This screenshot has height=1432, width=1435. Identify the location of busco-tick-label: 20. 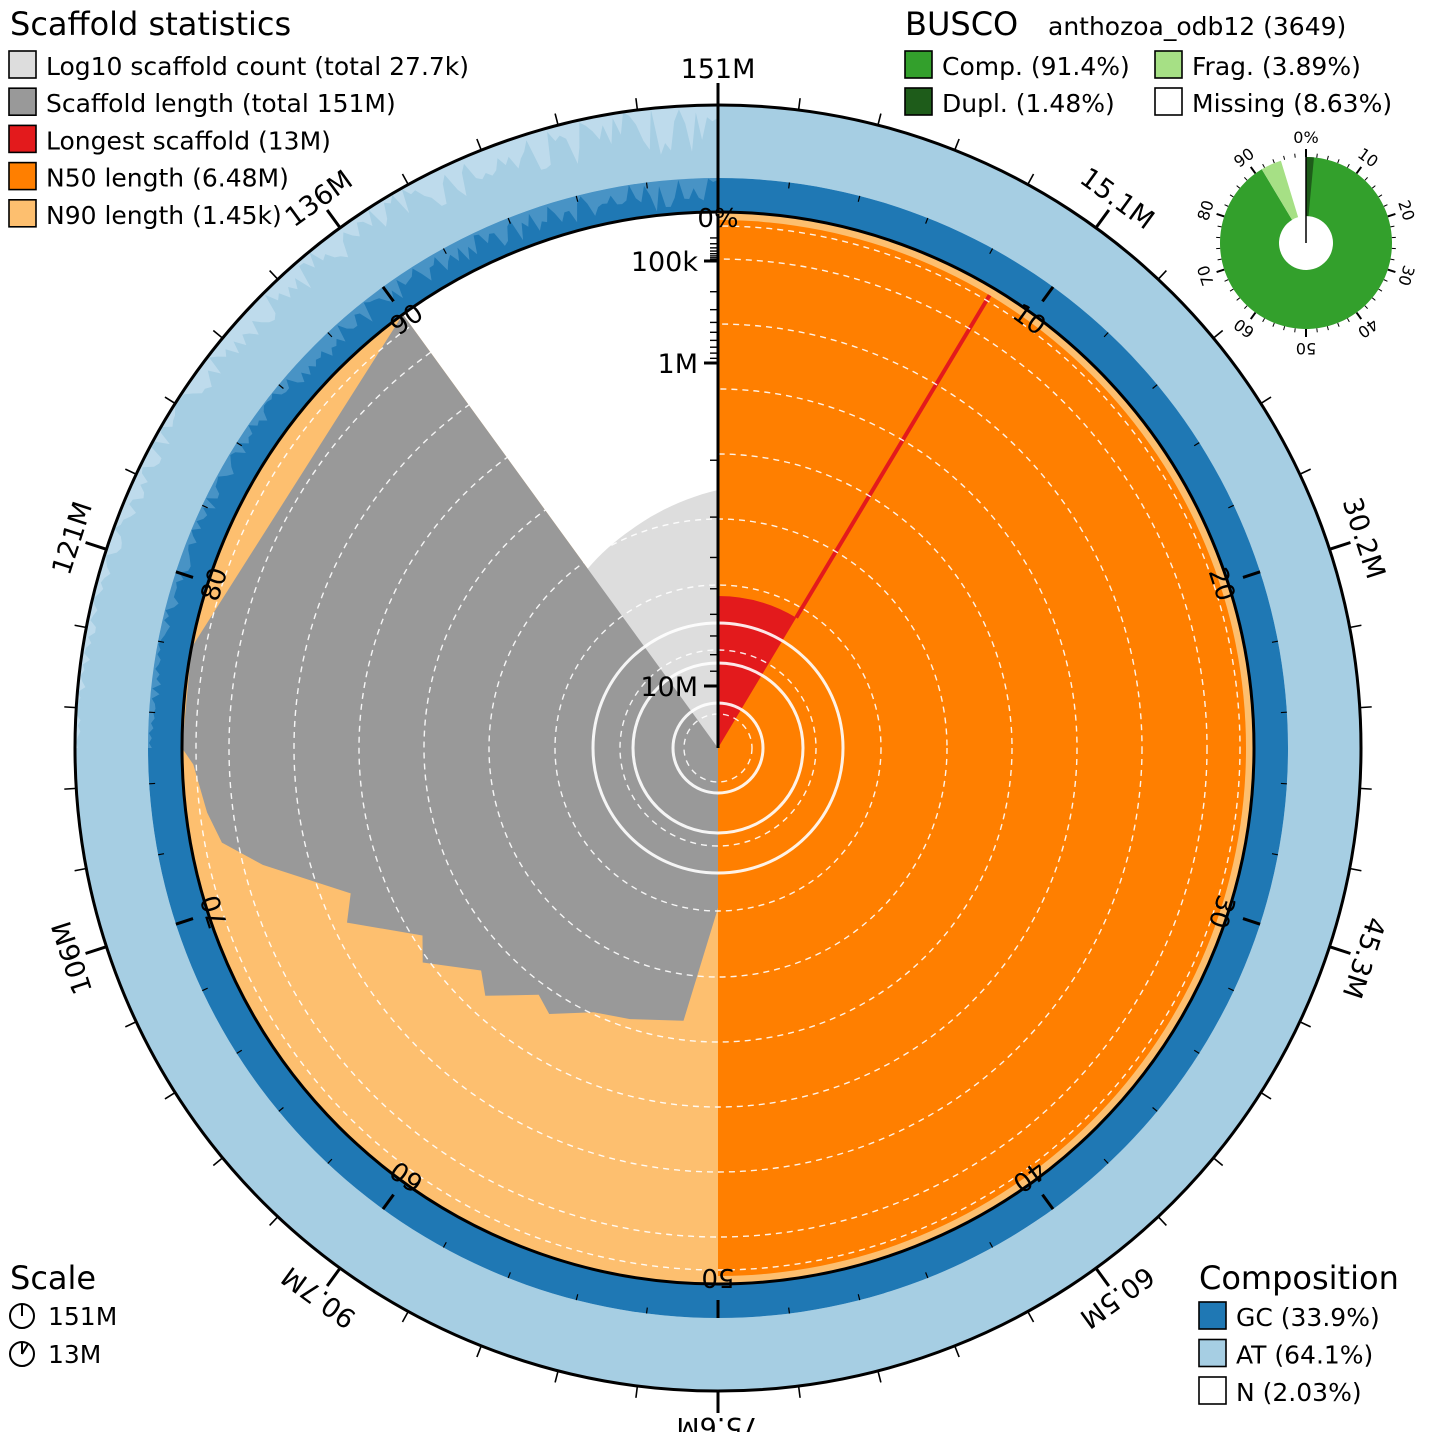
(1406, 210).